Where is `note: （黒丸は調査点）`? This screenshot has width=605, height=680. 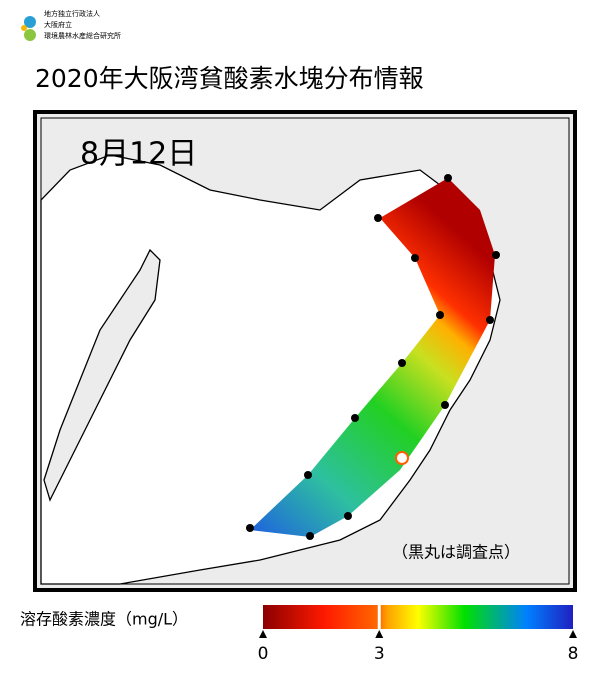 note: （黒丸は調査点） is located at coordinates (456, 552).